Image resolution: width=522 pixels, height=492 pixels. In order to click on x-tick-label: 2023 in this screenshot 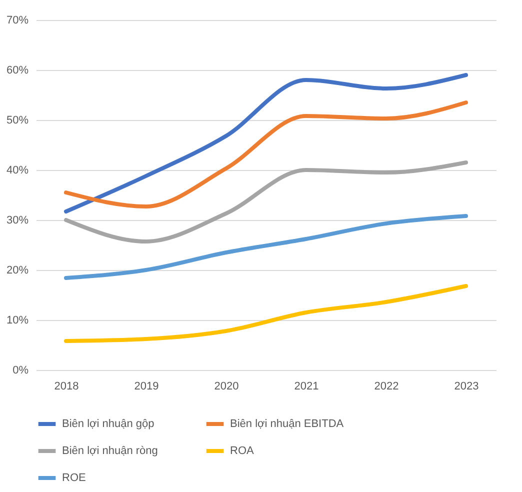, I will do `click(466, 386)`.